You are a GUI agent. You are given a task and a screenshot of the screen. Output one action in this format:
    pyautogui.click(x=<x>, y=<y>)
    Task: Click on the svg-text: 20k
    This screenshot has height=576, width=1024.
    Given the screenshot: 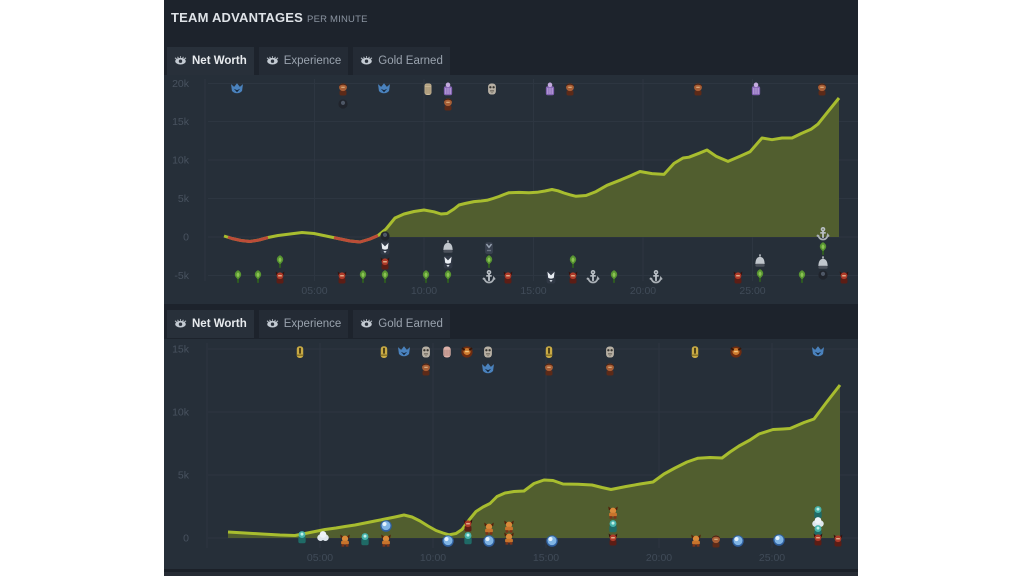 What is the action you would take?
    pyautogui.click(x=181, y=84)
    